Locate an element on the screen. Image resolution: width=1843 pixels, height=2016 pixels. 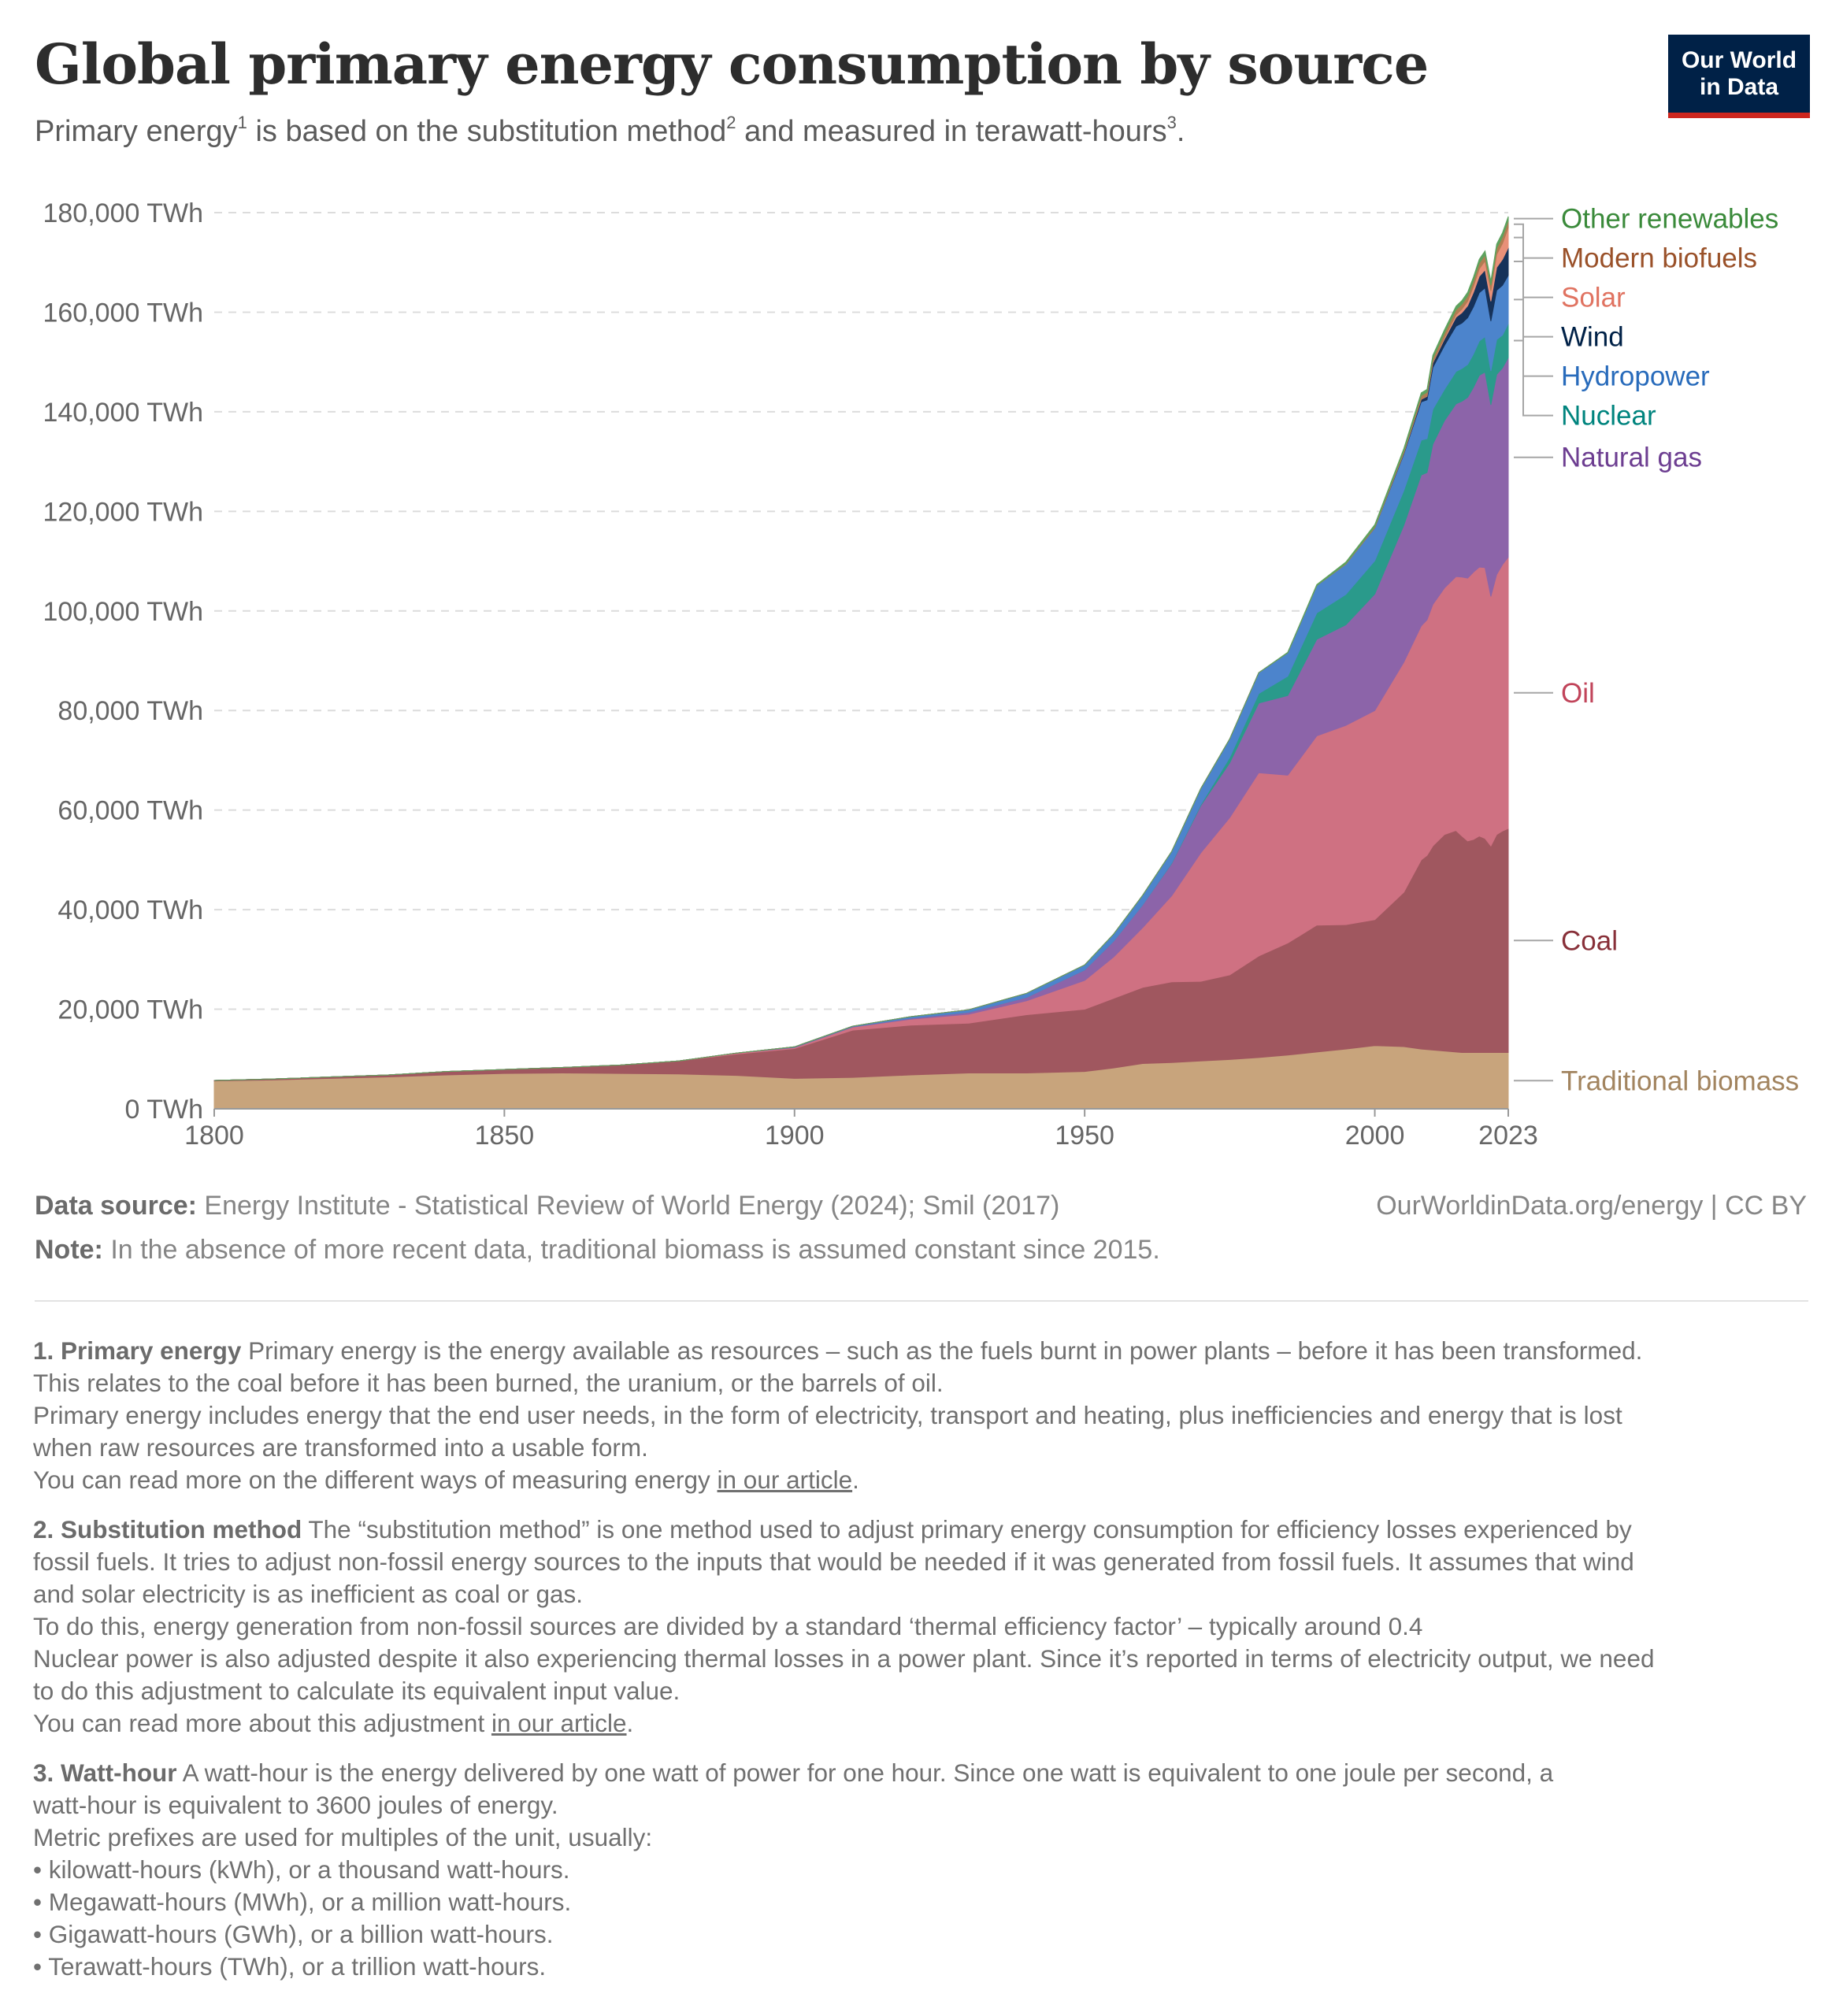
logo-line-2: in Data is located at coordinates (1739, 86).